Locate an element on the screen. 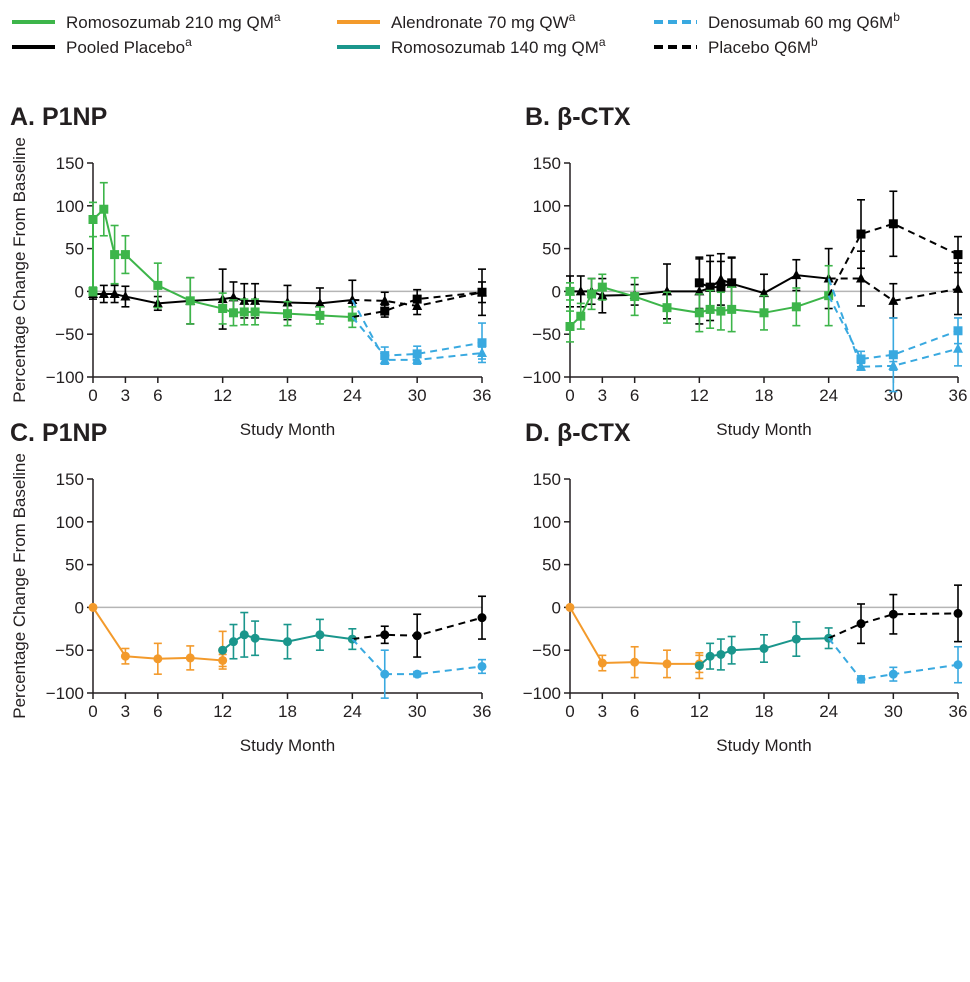 The width and height of the screenshot is (970, 982). legend-item: Pooled Placeboa is located at coordinates (102, 46).